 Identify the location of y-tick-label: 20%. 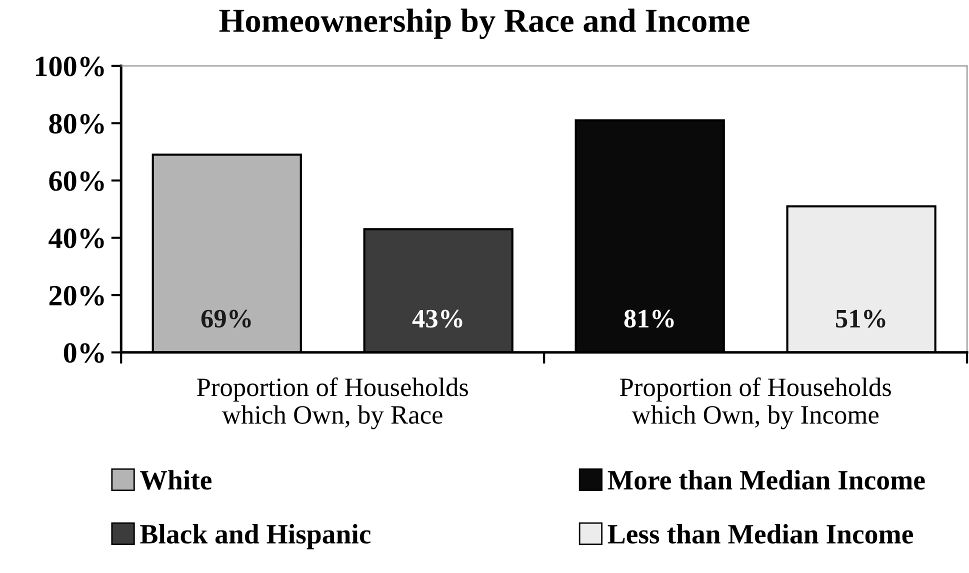
(76, 296).